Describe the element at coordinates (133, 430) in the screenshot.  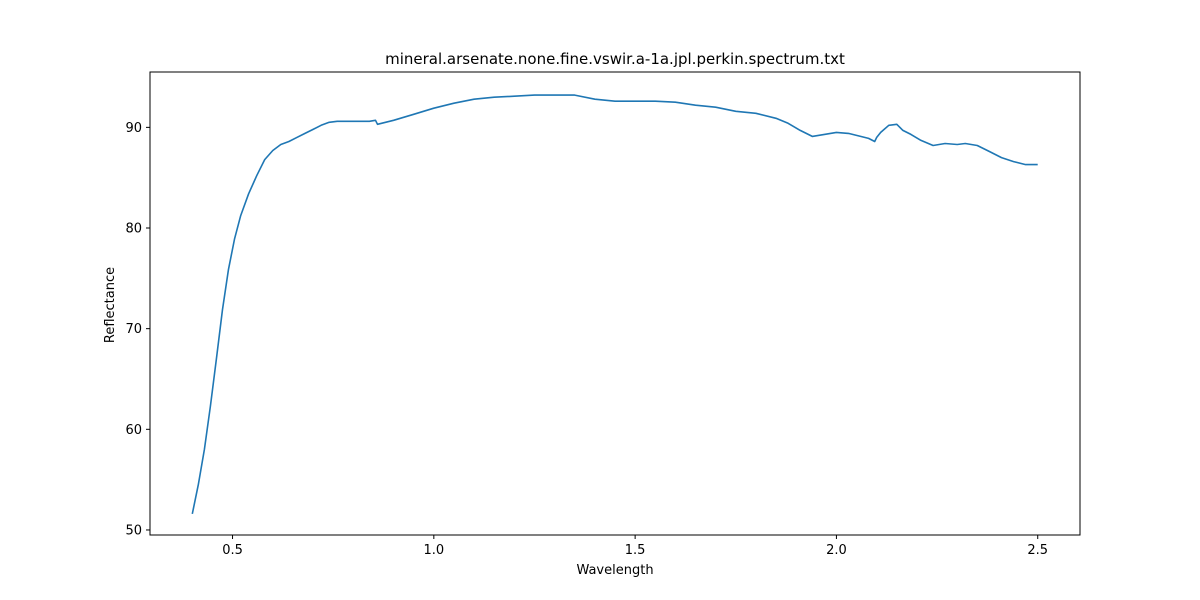
I see `y-tick-label: 60` at that location.